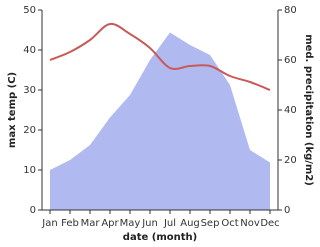 This screenshot has height=247, width=320. Describe the element at coordinates (33, 210) in the screenshot. I see `y-tick-label: 0` at that location.